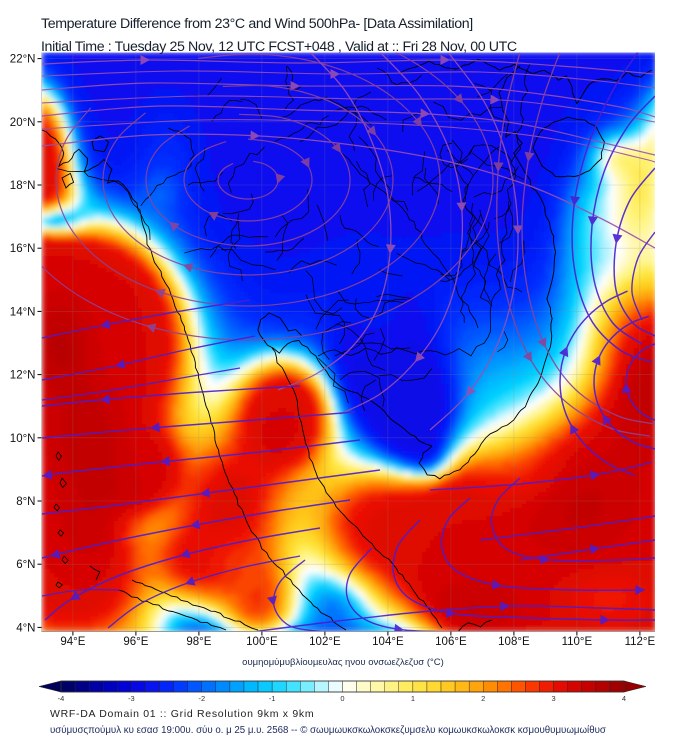 Image resolution: width=676 pixels, height=756 pixels. I want to click on svg-text: 98°E, so click(198, 642).